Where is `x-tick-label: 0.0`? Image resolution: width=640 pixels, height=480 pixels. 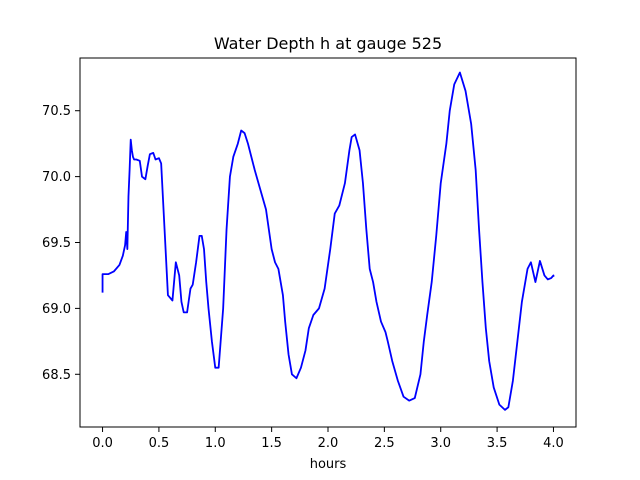 x-tick-label: 0.0 is located at coordinates (102, 443).